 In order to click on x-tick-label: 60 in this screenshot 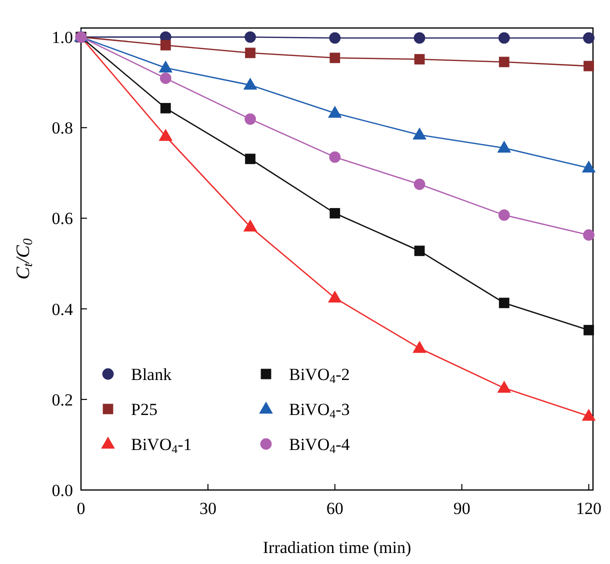, I will do `click(335, 508)`.